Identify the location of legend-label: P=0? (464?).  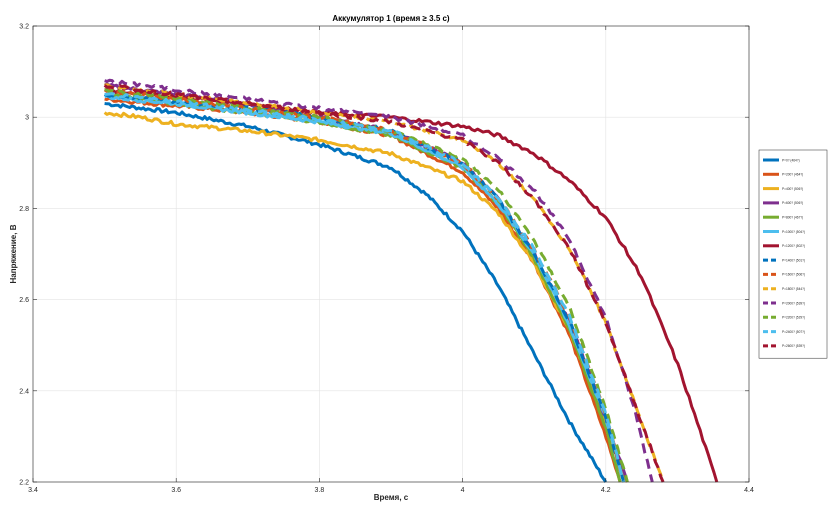
(791, 160).